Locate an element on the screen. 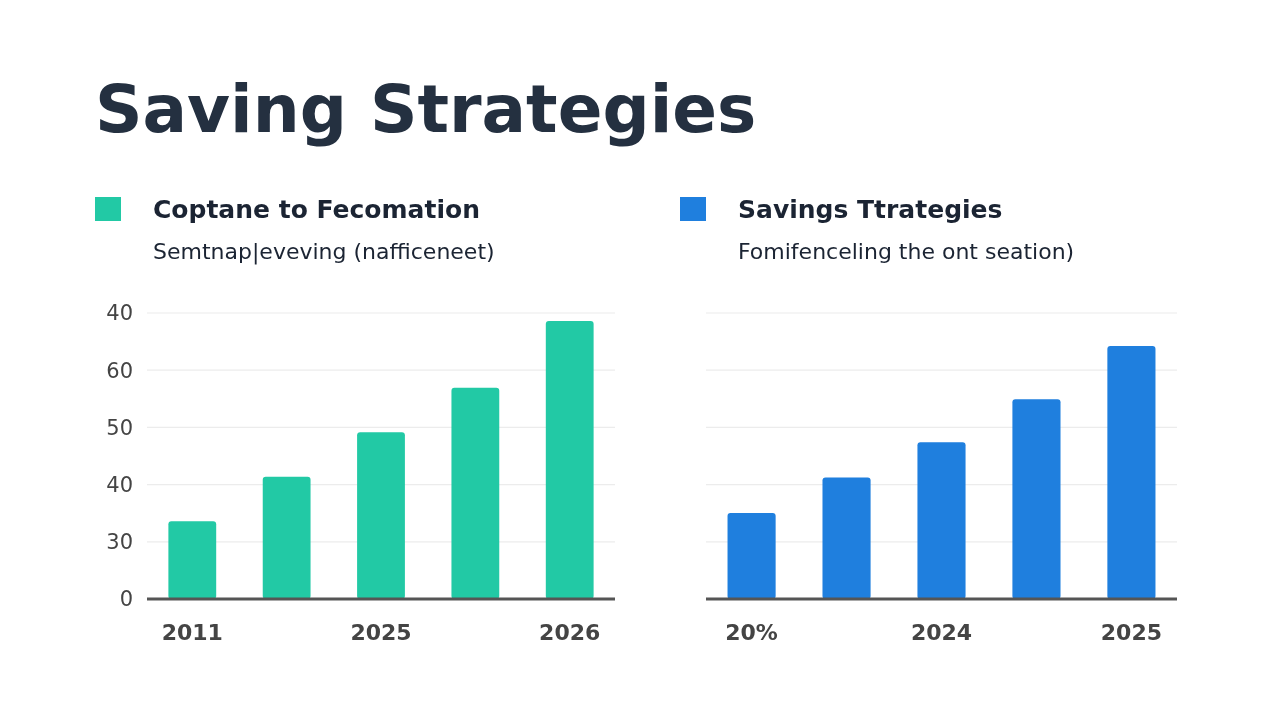  x-tick-label: 20% is located at coordinates (751, 632).